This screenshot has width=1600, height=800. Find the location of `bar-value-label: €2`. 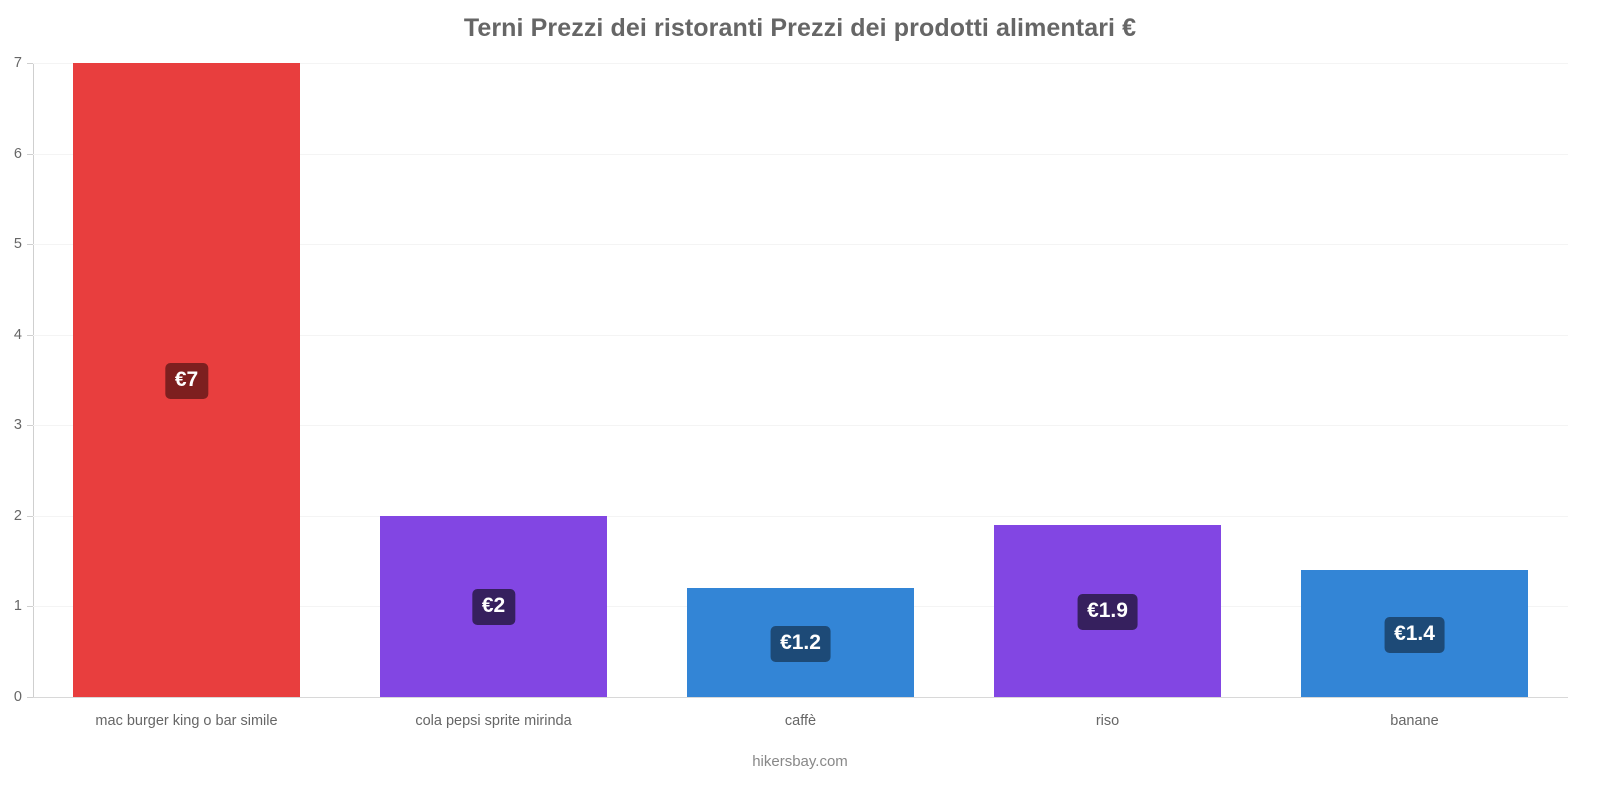

bar-value-label: €2 is located at coordinates (493, 607).